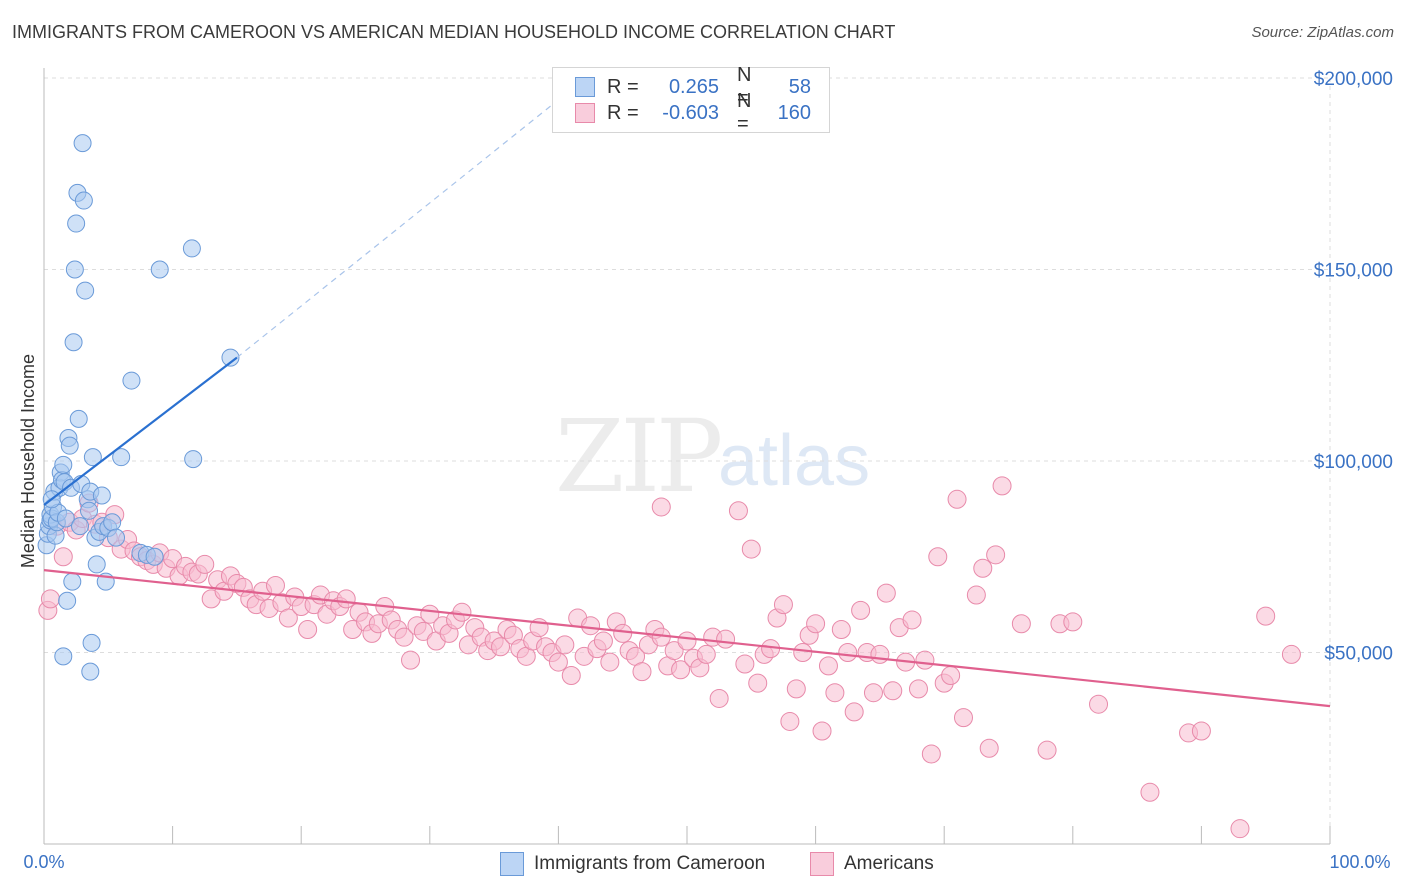  I want to click on correlation-legend: R = 0.265 N = 58 R = -0.603 N = 160, so click(691, 99).